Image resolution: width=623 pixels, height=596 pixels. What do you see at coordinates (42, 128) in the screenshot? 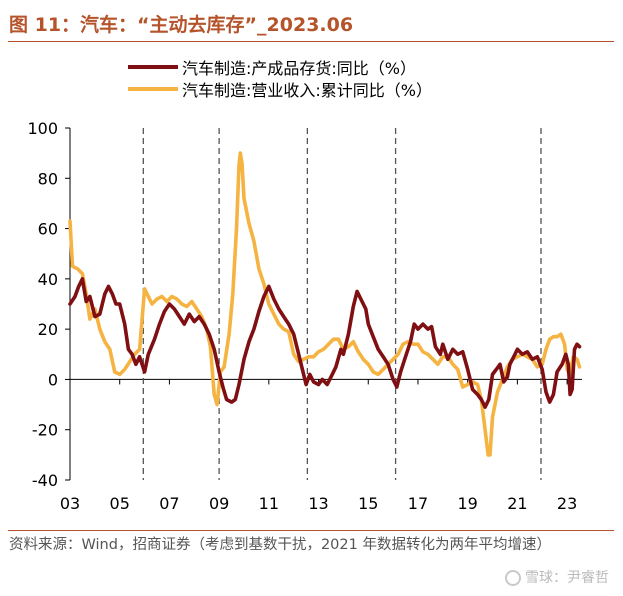
I see `y-tick-label: 100` at bounding box center [42, 128].